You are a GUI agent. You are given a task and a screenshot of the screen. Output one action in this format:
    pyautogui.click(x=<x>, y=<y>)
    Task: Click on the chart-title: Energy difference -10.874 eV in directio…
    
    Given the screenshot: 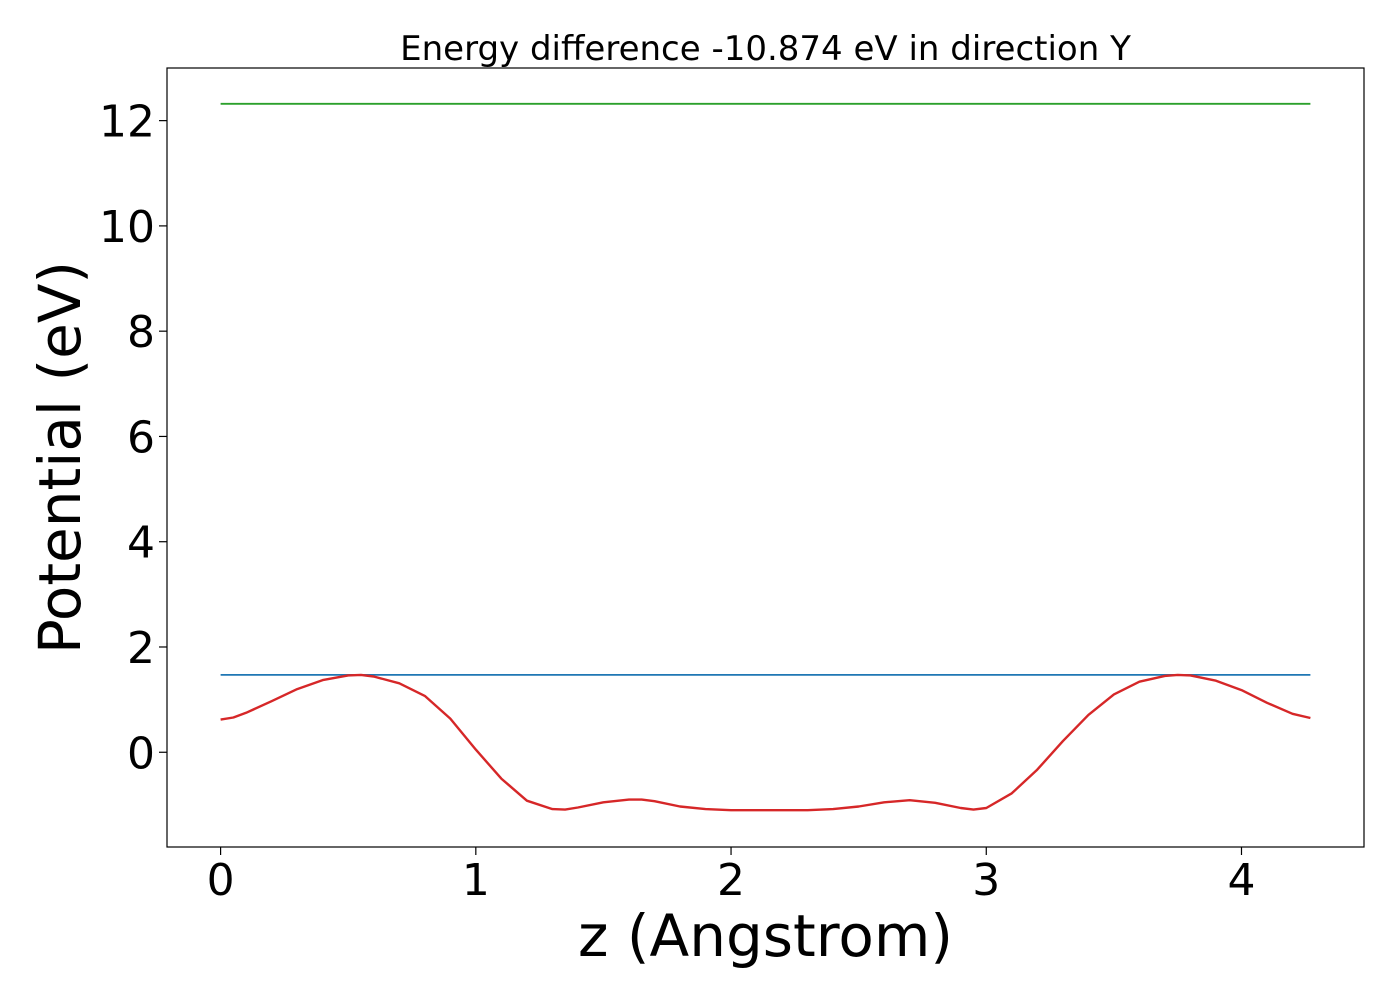 What is the action you would take?
    pyautogui.click(x=765, y=49)
    